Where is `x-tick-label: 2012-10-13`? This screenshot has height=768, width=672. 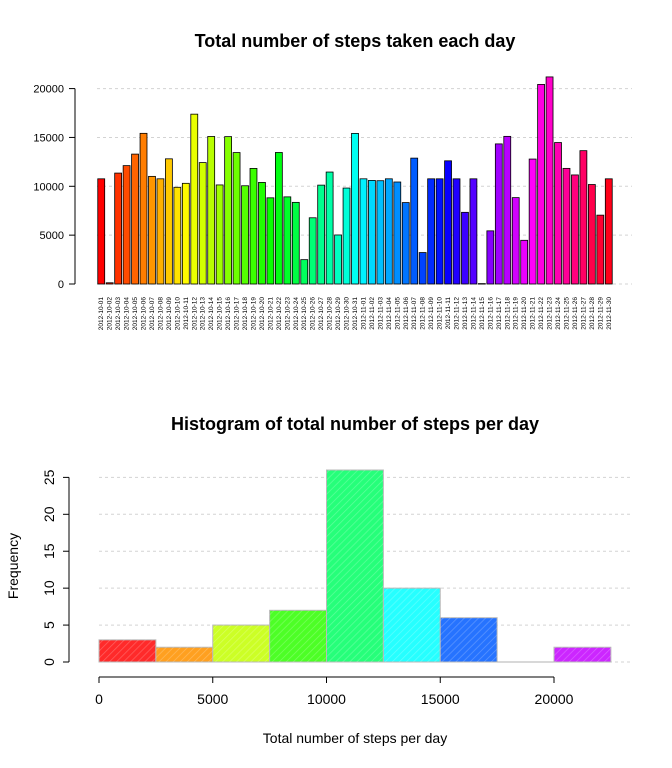 x-tick-label: 2012-10-13 is located at coordinates (203, 314).